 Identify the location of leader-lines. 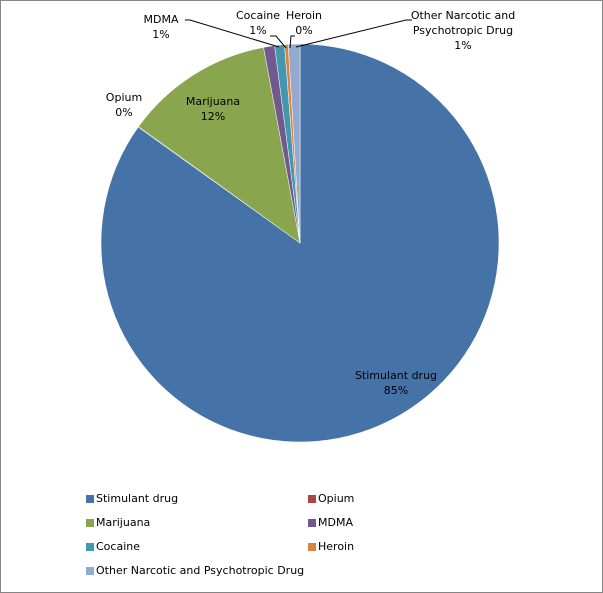
(298, 34).